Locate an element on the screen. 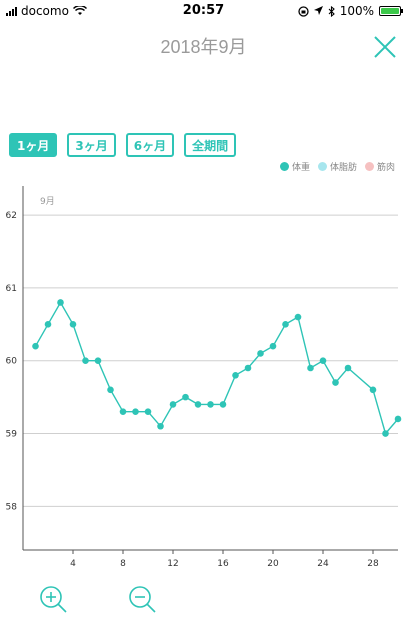 This screenshot has height=640, width=407. status-left: docomo is located at coordinates (46, 11).